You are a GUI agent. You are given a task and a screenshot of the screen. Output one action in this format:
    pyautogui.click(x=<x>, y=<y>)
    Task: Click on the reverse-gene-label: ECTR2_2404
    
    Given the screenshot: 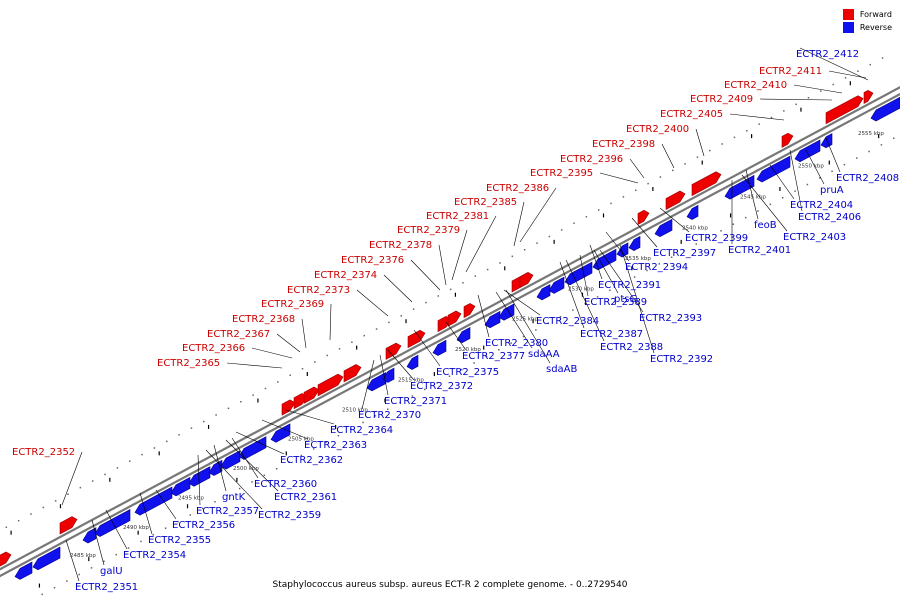 What is the action you would take?
    pyautogui.click(x=821, y=205)
    